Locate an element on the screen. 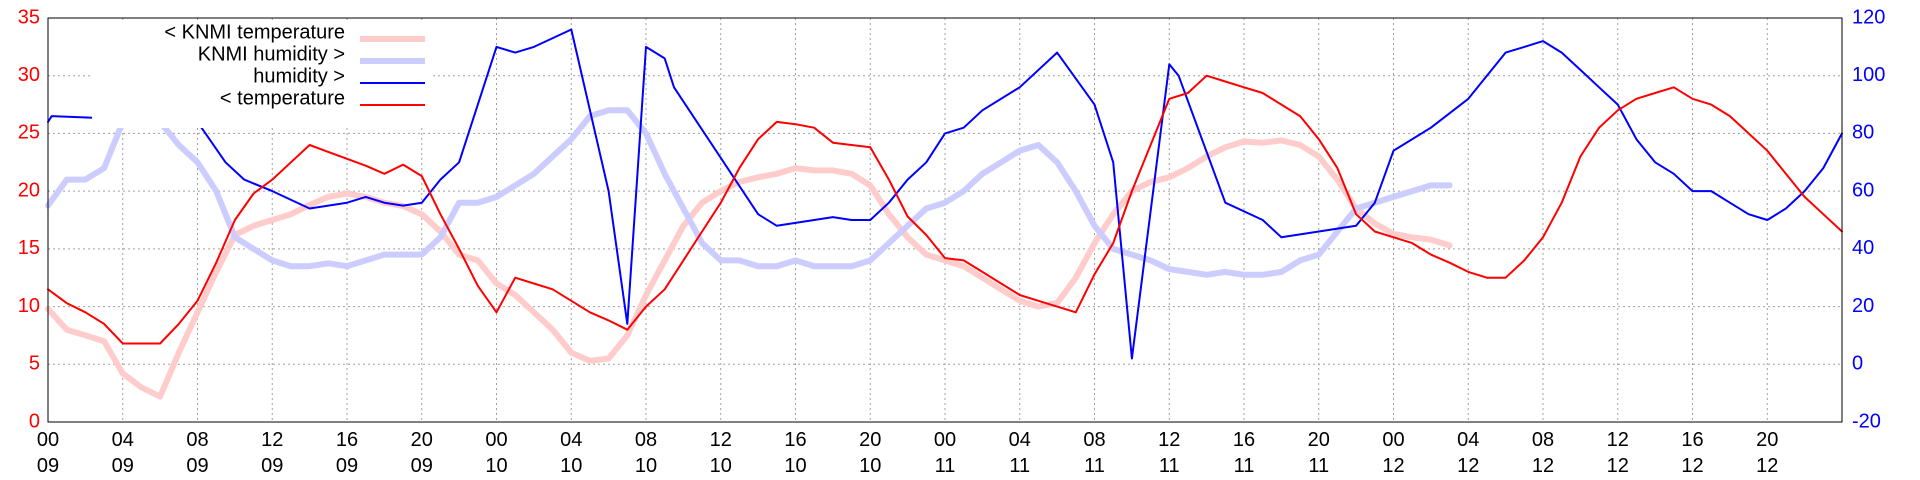 The image size is (1920, 480). right-tick-label: 40 is located at coordinates (1863, 248).